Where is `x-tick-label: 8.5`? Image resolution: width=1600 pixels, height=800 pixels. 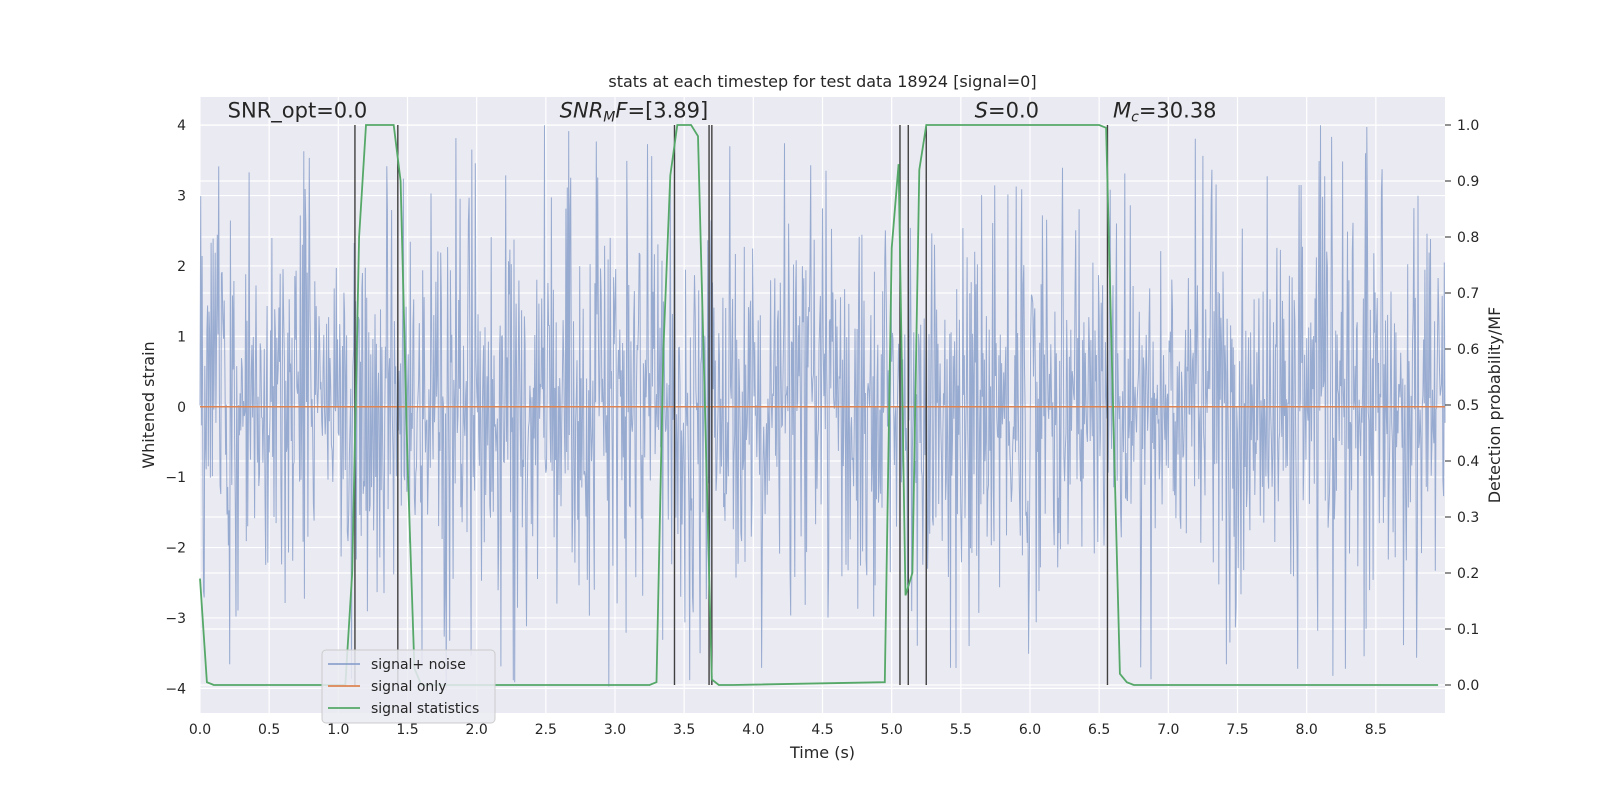
x-tick-label: 8.5 is located at coordinates (1376, 730).